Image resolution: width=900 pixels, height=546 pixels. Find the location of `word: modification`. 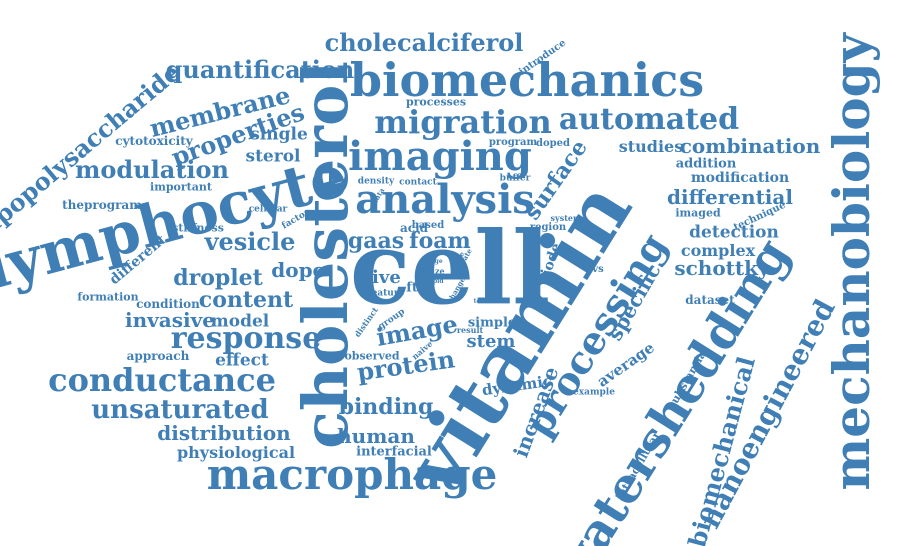

word: modification is located at coordinates (740, 178).